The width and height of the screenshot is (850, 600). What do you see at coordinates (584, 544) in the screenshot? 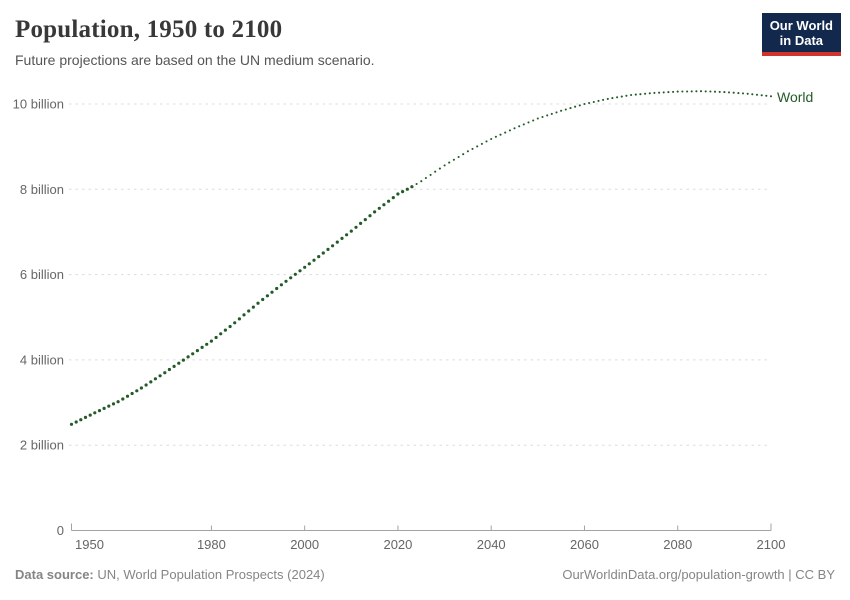
I see `x-tick-label: 2060` at bounding box center [584, 544].